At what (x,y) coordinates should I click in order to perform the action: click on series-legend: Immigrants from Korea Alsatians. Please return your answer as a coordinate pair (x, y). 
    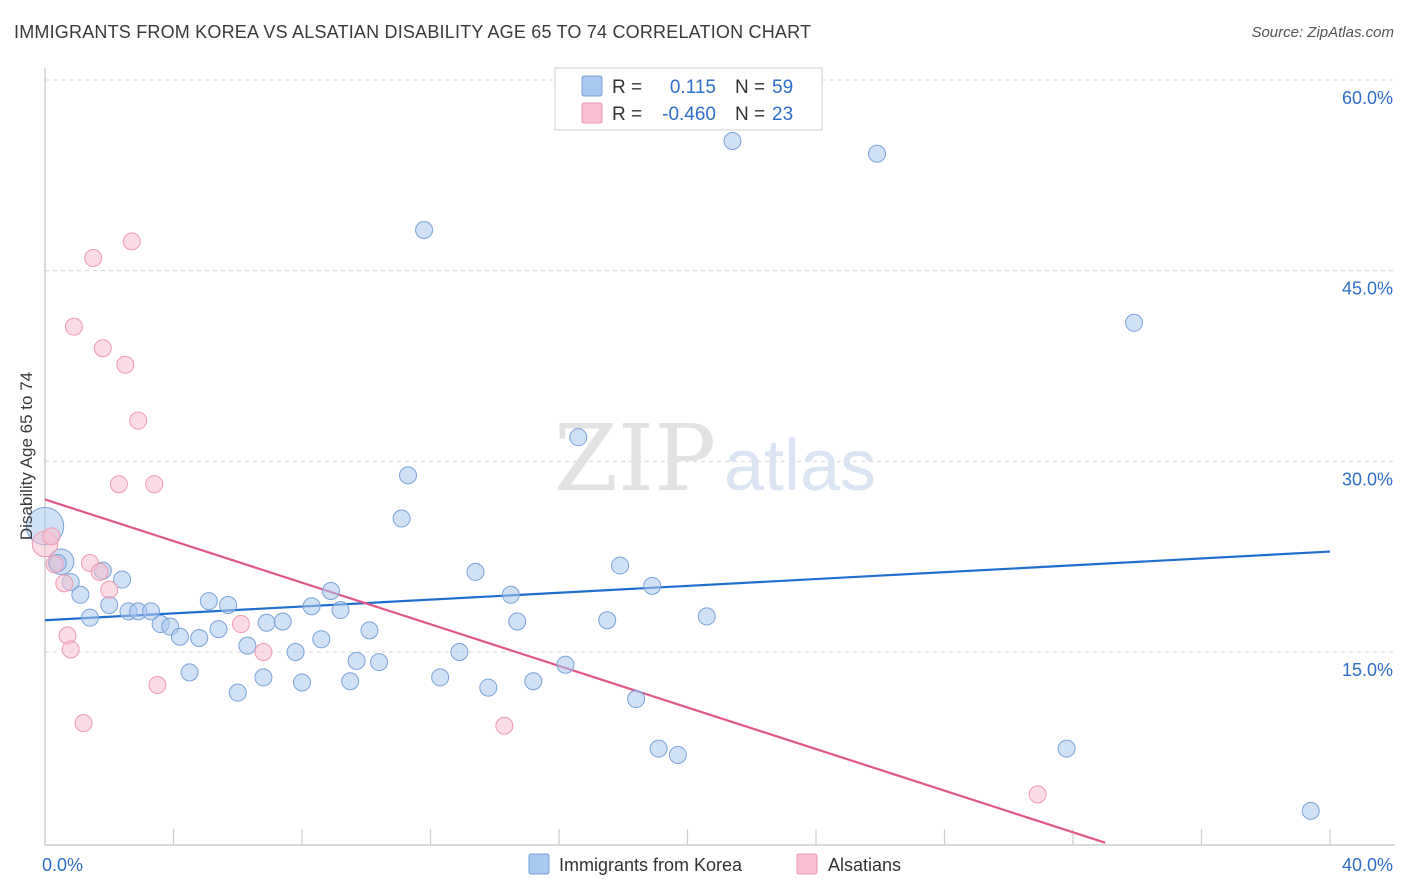
    Looking at the image, I should click on (714, 864).